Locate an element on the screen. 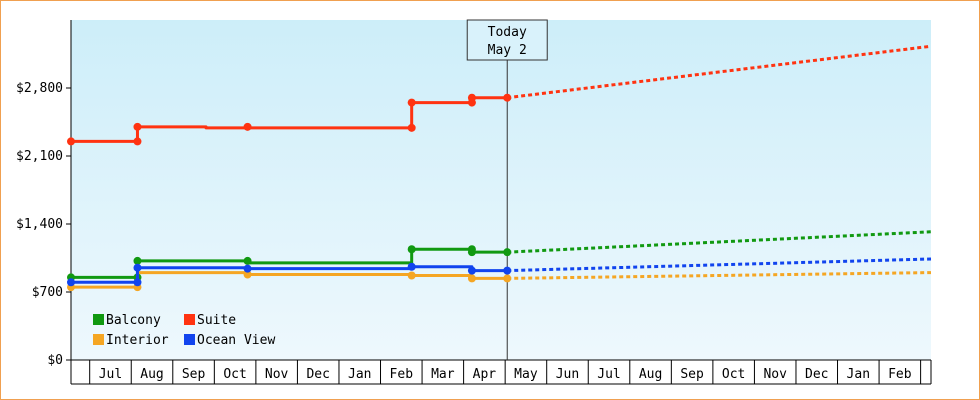  y-tick-label: $2,800 is located at coordinates (39, 88).